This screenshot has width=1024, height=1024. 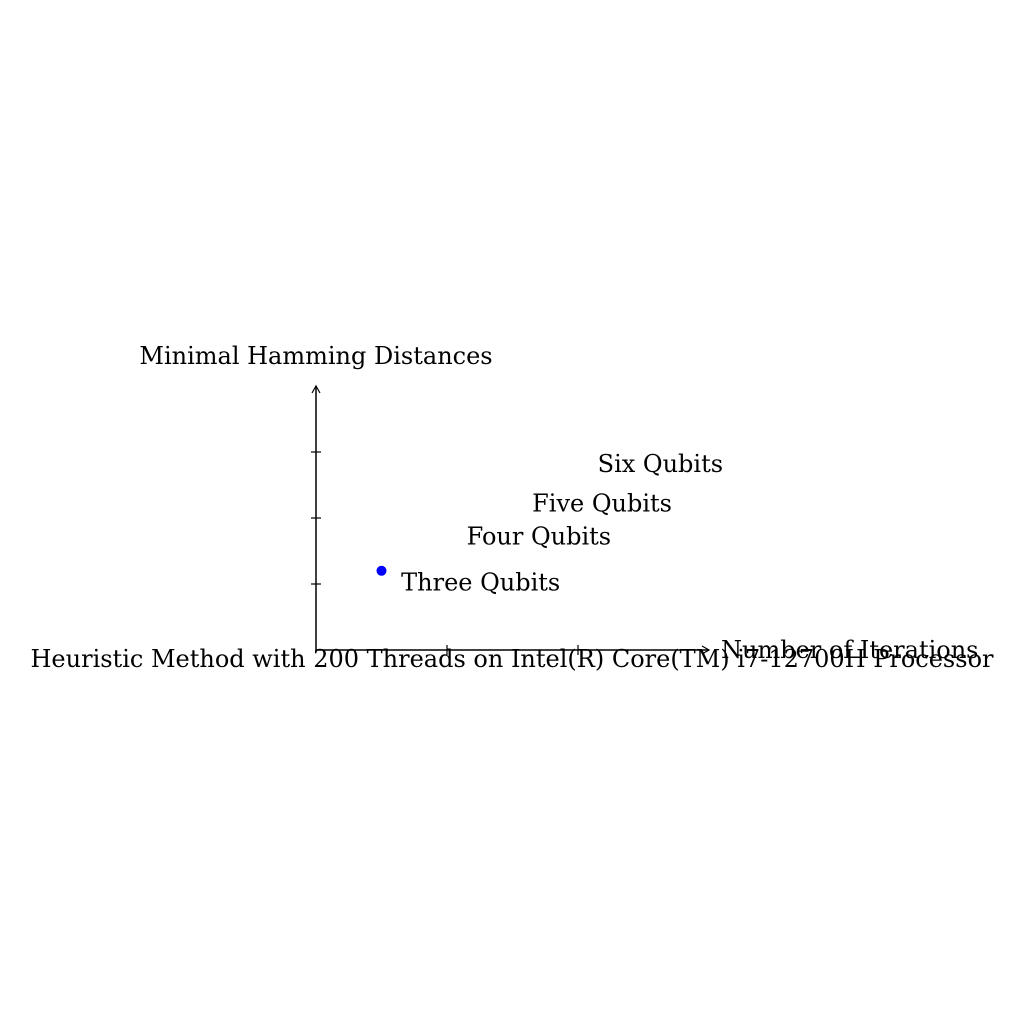 I want to click on data-points, so click(x=381, y=570).